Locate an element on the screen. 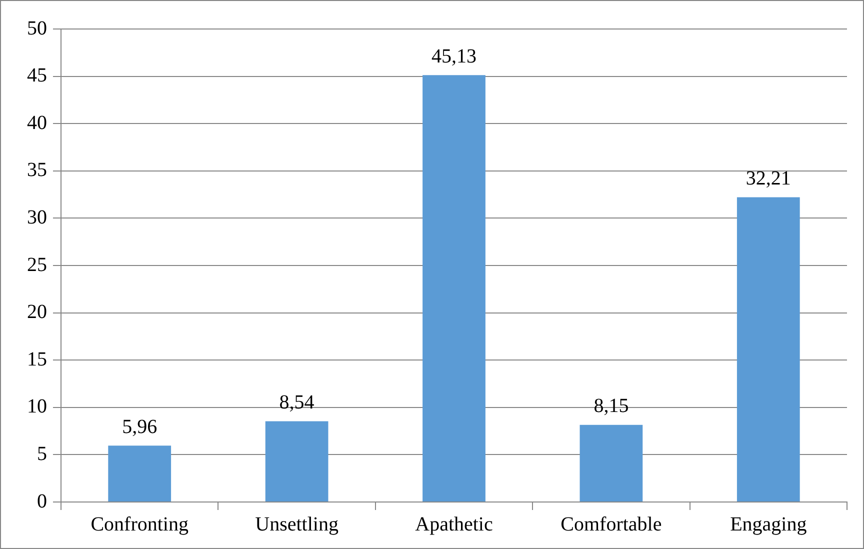 The width and height of the screenshot is (864, 549). data-label: 8,15 is located at coordinates (611, 406).